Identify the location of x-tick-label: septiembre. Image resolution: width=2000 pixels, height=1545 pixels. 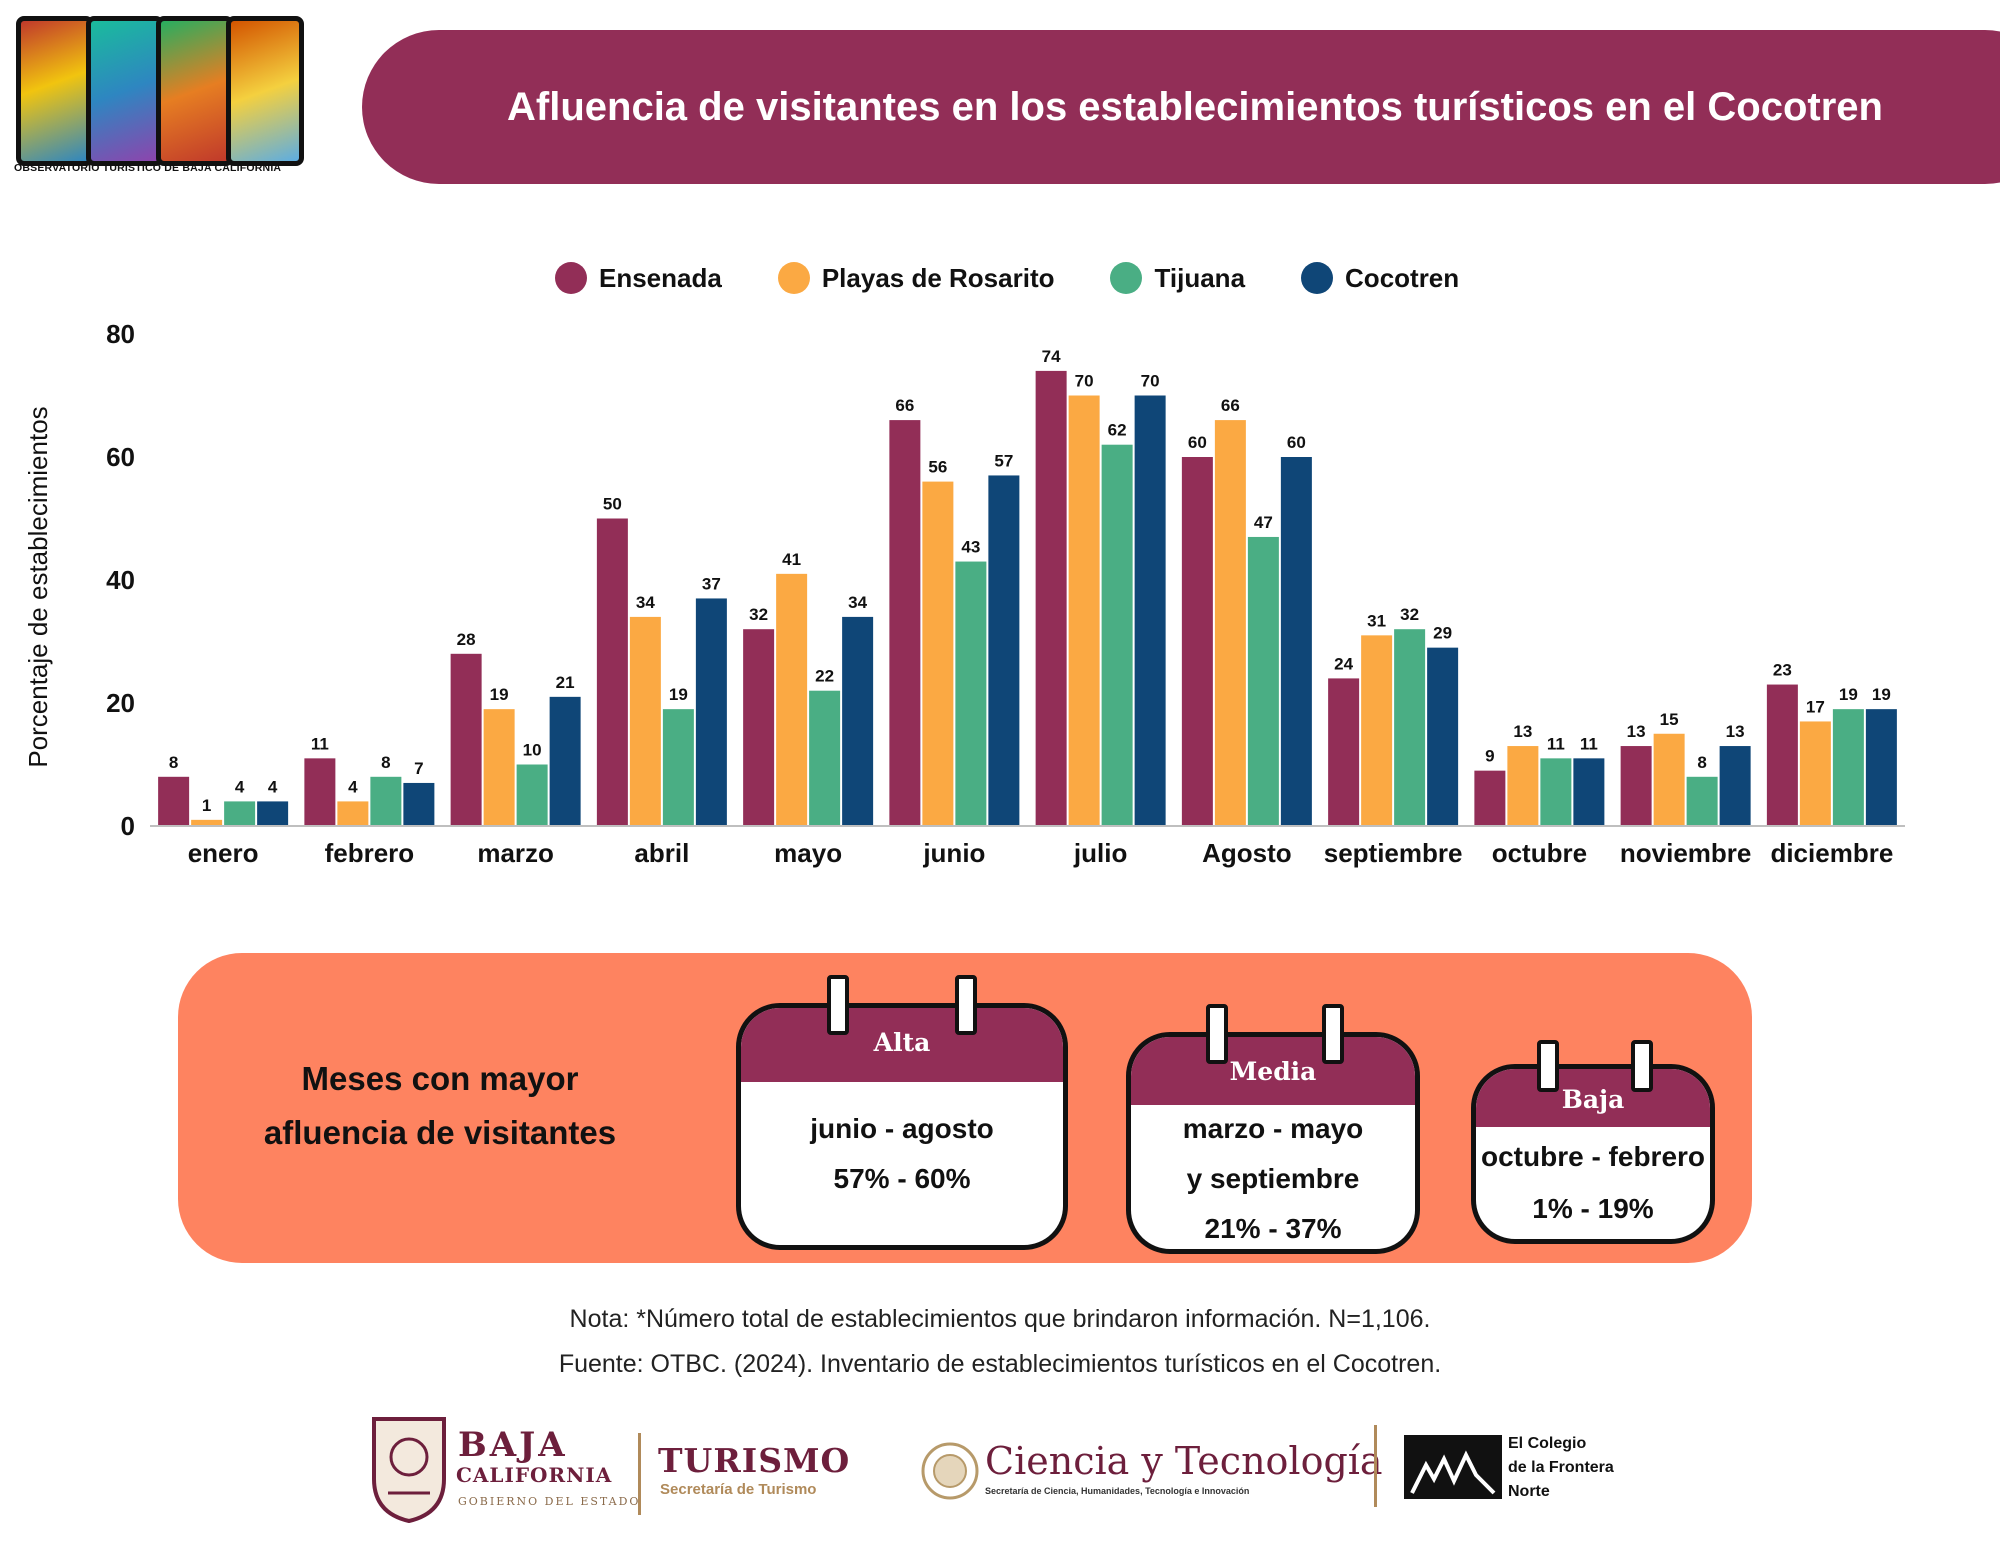
(1393, 853).